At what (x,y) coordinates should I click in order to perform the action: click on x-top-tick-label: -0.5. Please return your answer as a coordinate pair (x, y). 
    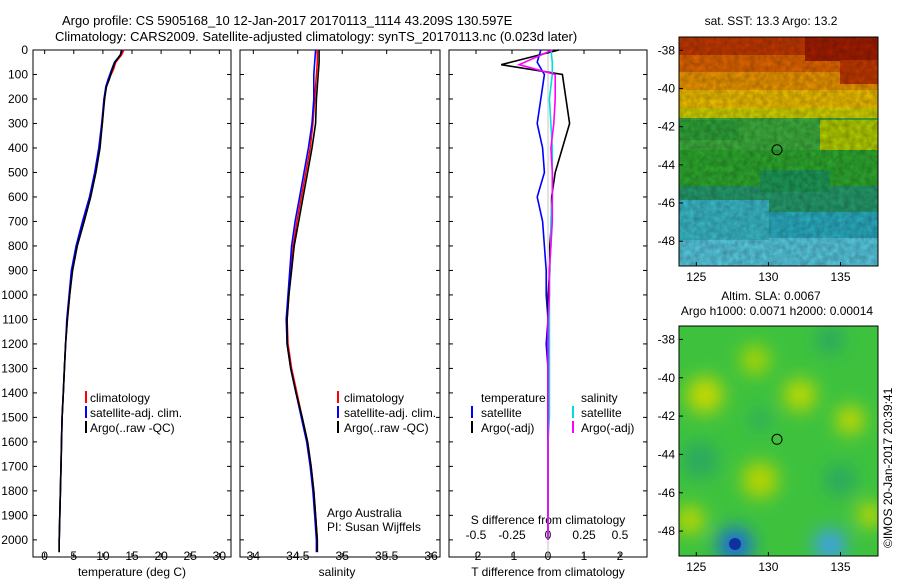
    Looking at the image, I should click on (476, 535).